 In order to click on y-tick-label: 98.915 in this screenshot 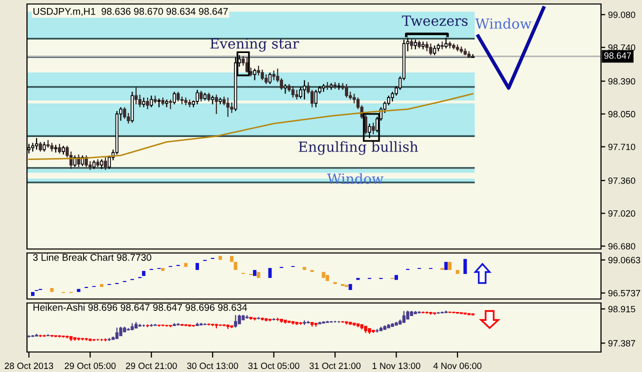, I will do `click(622, 309)`.